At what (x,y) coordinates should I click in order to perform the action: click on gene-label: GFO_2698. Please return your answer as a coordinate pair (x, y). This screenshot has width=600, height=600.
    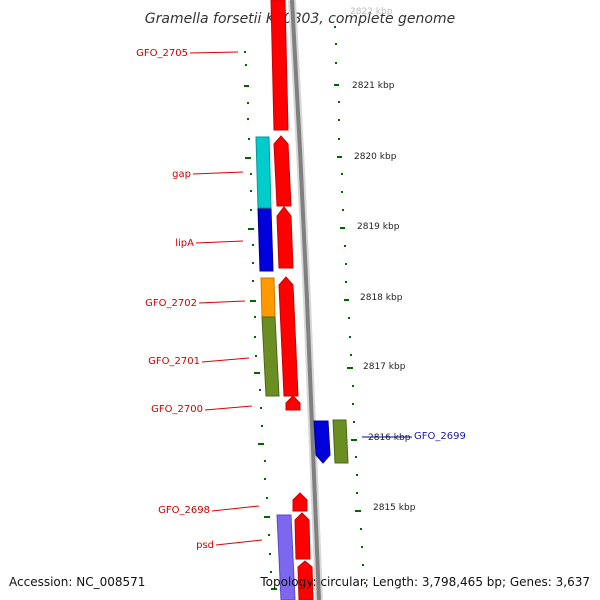
    Looking at the image, I should click on (184, 510).